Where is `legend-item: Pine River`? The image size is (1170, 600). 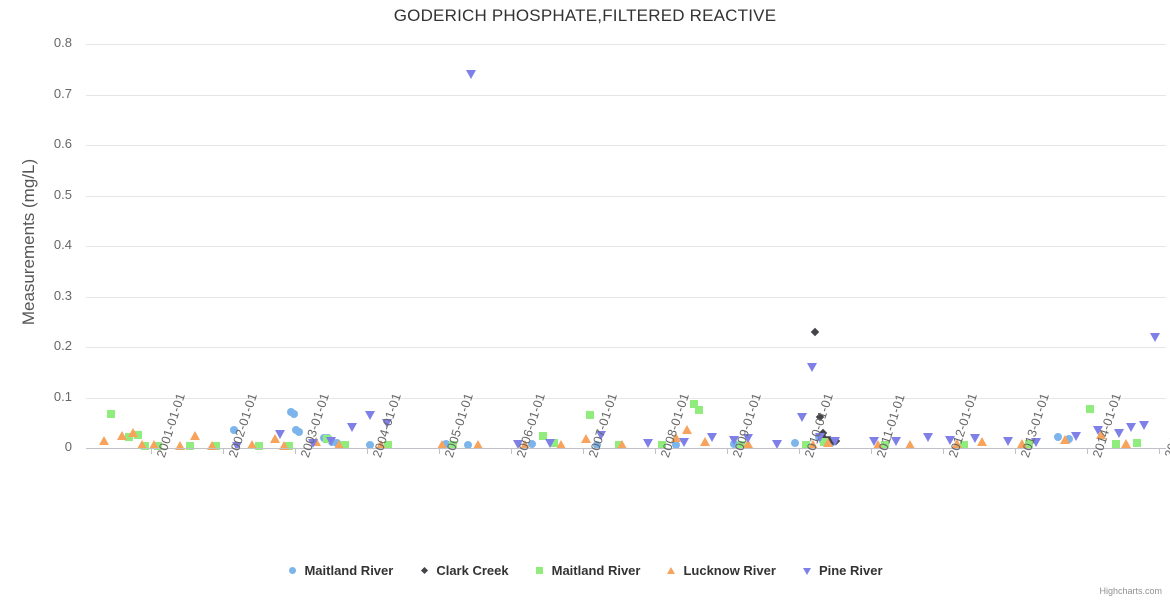
legend-item: Pine River is located at coordinates (842, 570).